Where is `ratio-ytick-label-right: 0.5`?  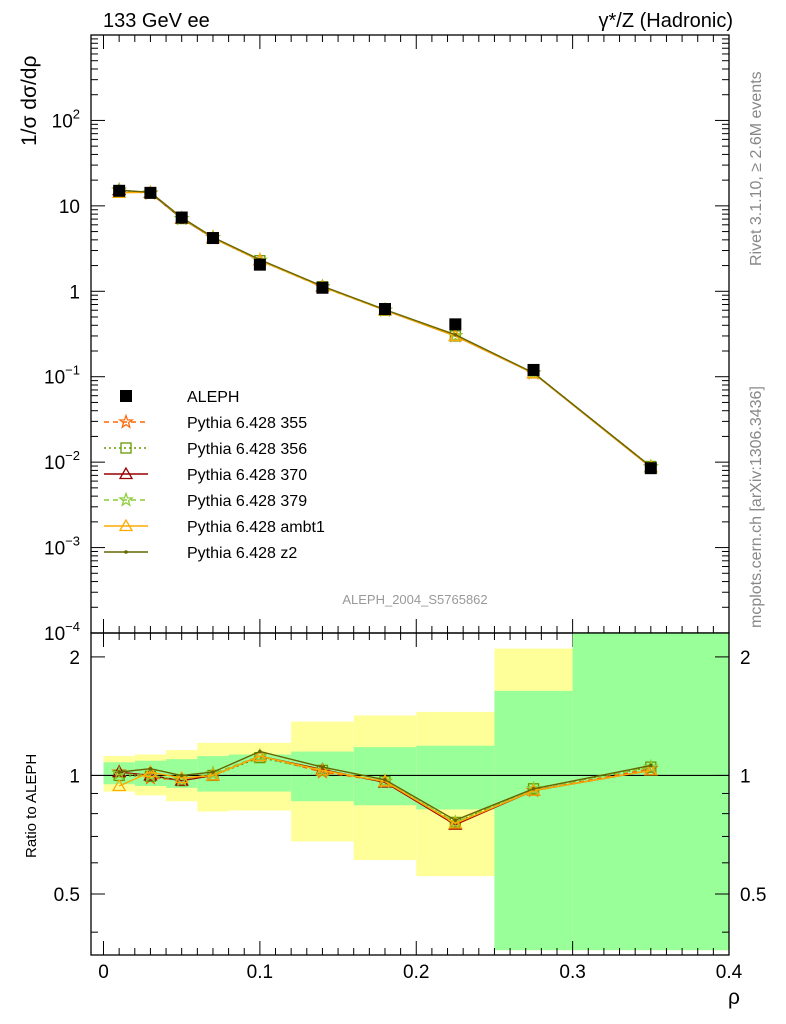
ratio-ytick-label-right: 0.5 is located at coordinates (753, 895).